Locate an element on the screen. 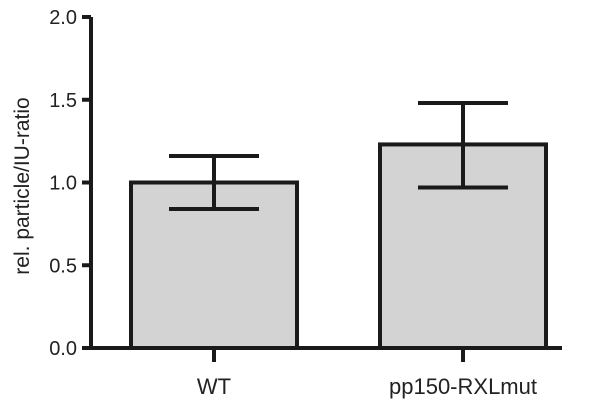 The height and width of the screenshot is (411, 590). y-tick-label-0: 0.0 is located at coordinates (63, 349).